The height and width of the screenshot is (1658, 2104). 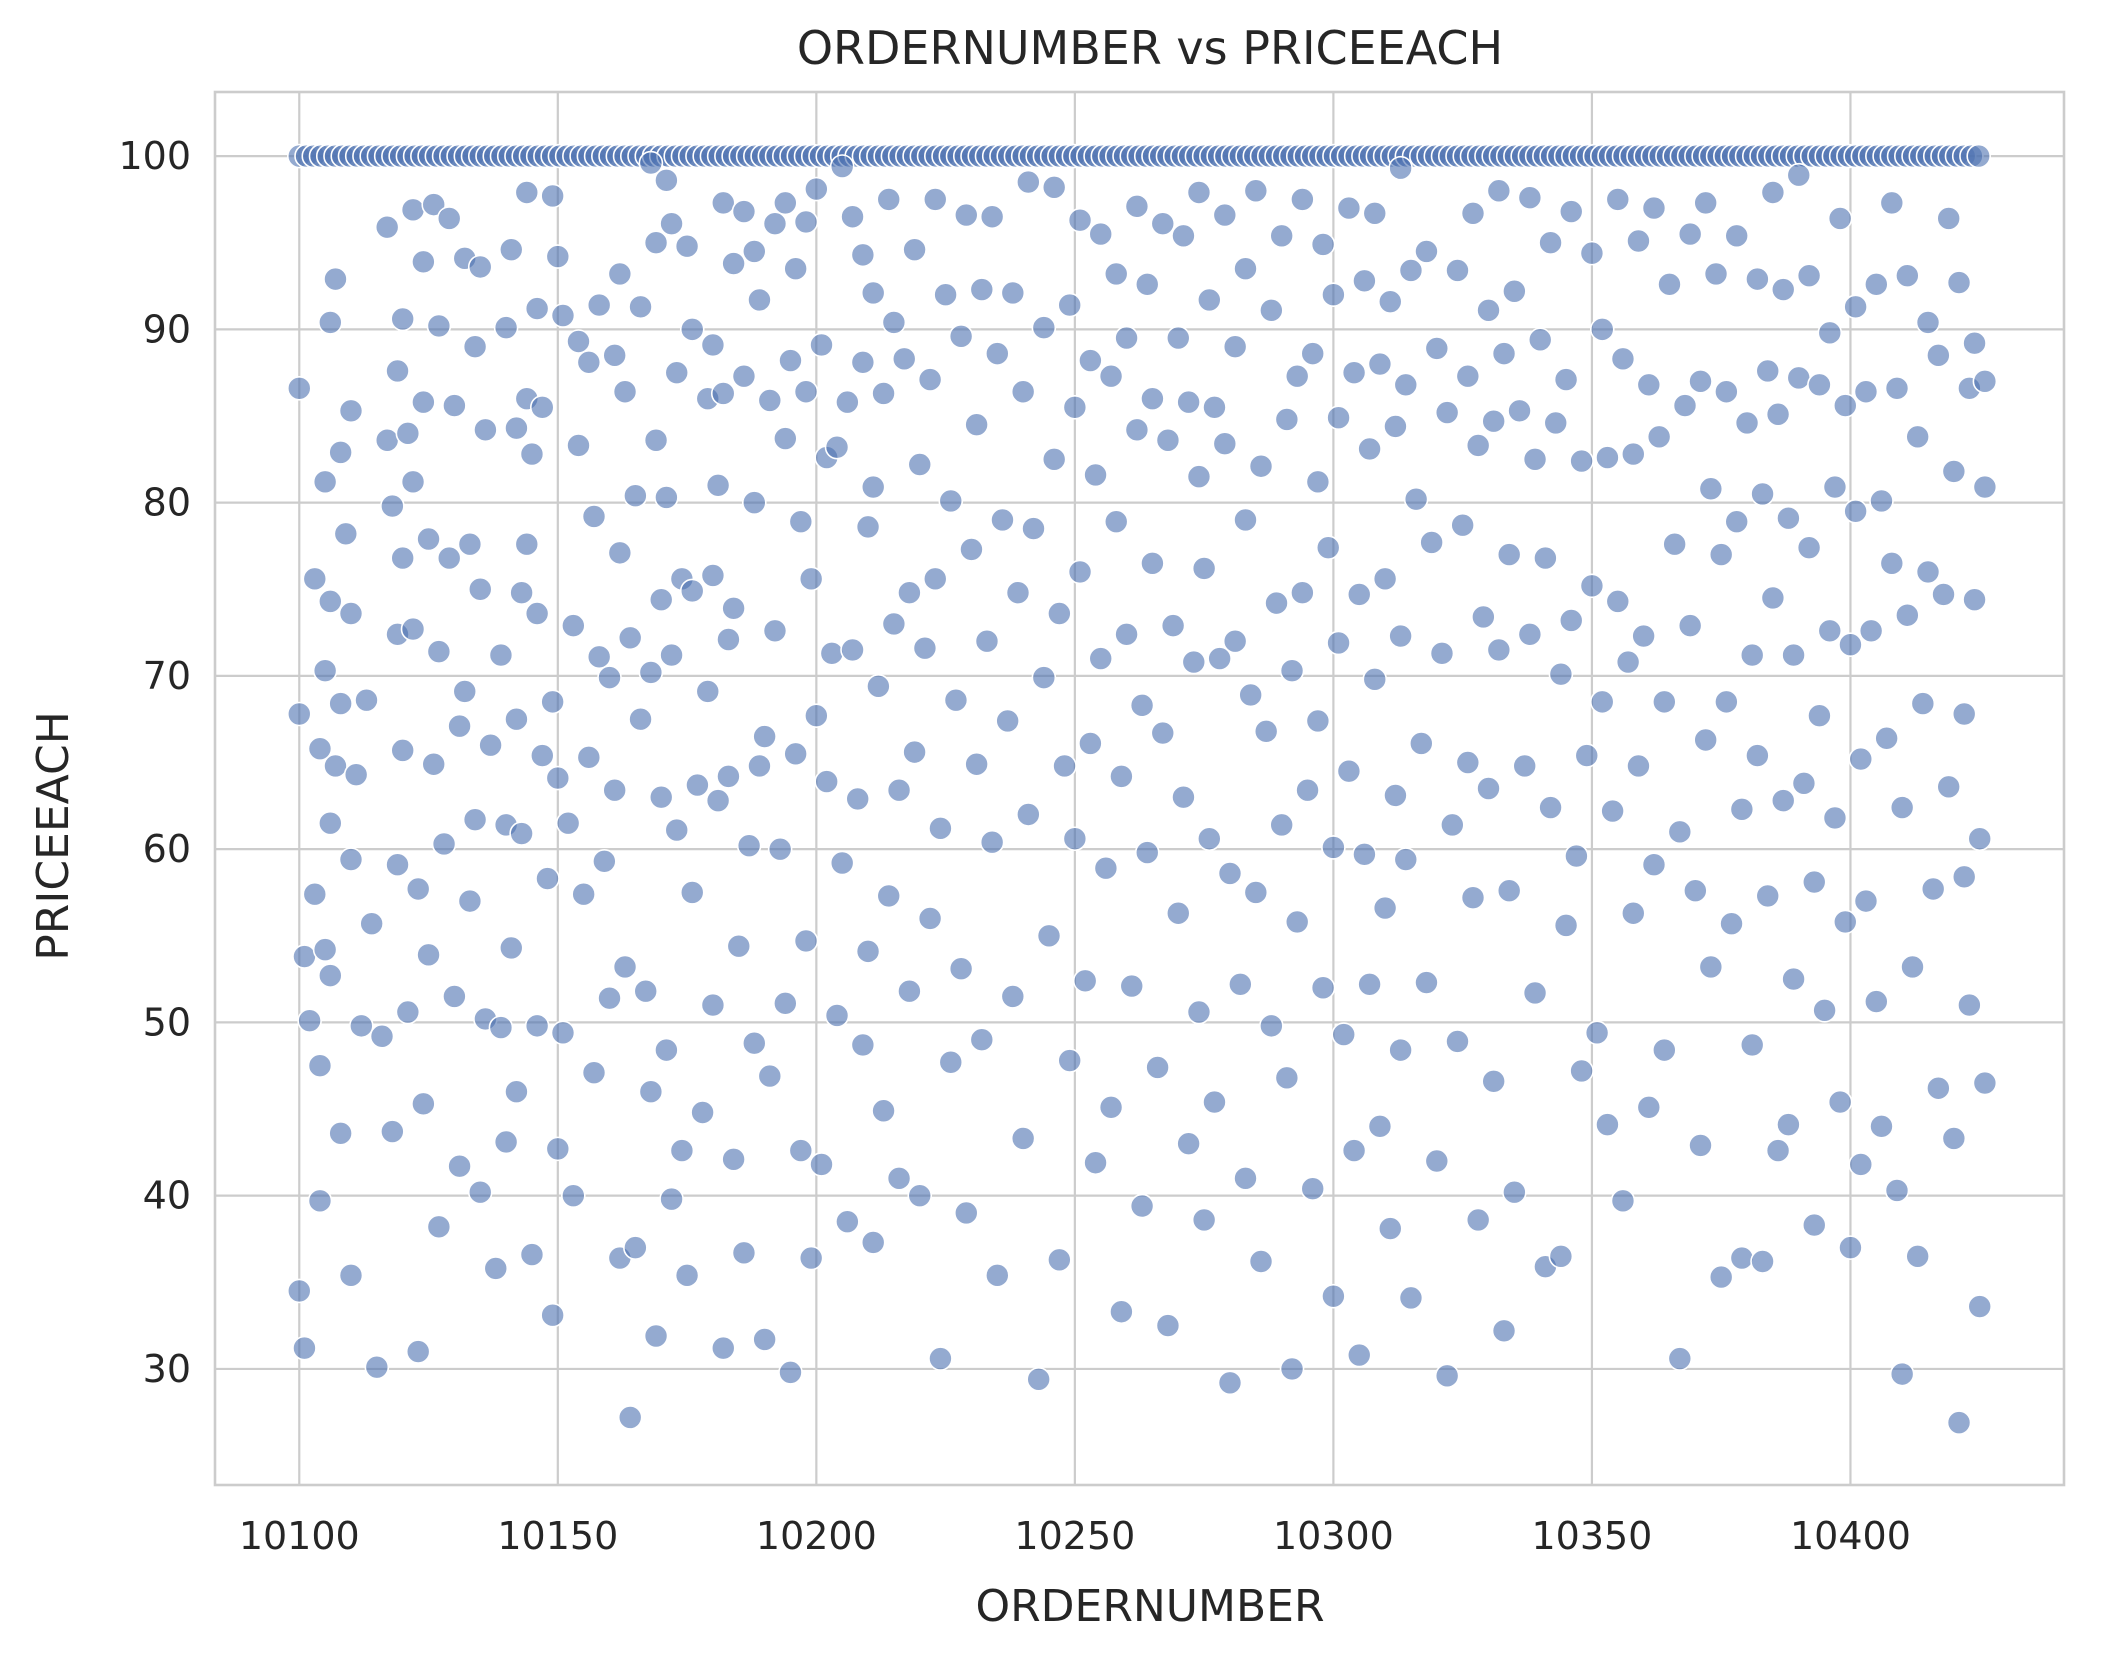 What do you see at coordinates (1149, 1606) in the screenshot?
I see `x-axis-label: ORDERNUMBER` at bounding box center [1149, 1606].